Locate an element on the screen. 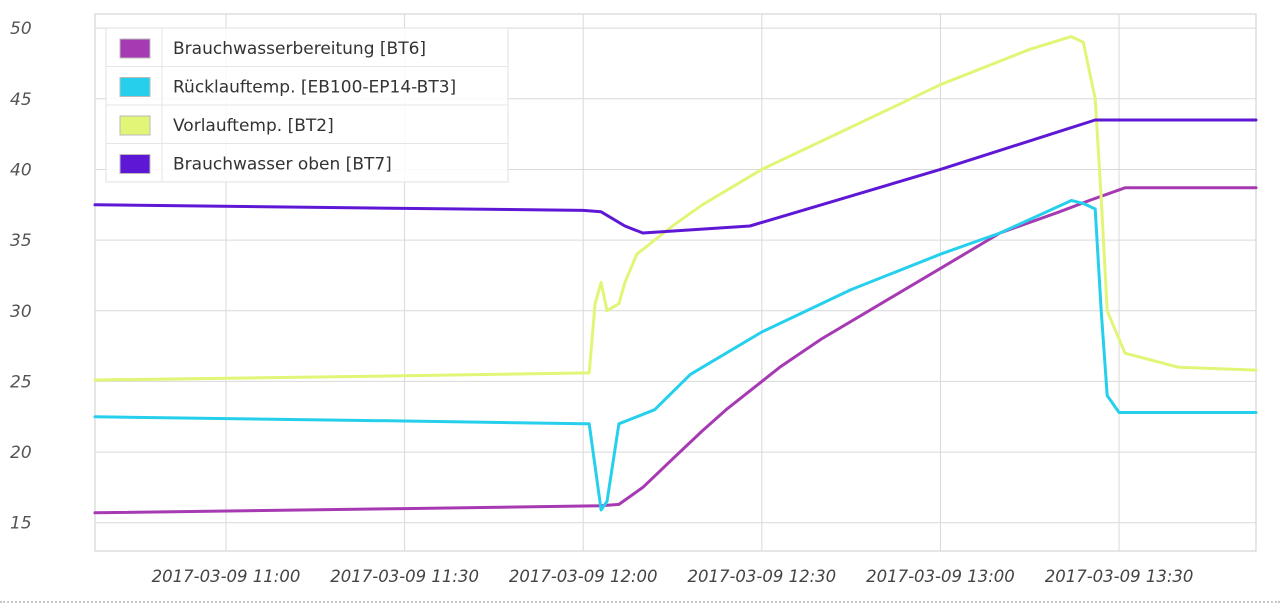 This screenshot has height=611, width=1280. bottom-divider is located at coordinates (640, 602).